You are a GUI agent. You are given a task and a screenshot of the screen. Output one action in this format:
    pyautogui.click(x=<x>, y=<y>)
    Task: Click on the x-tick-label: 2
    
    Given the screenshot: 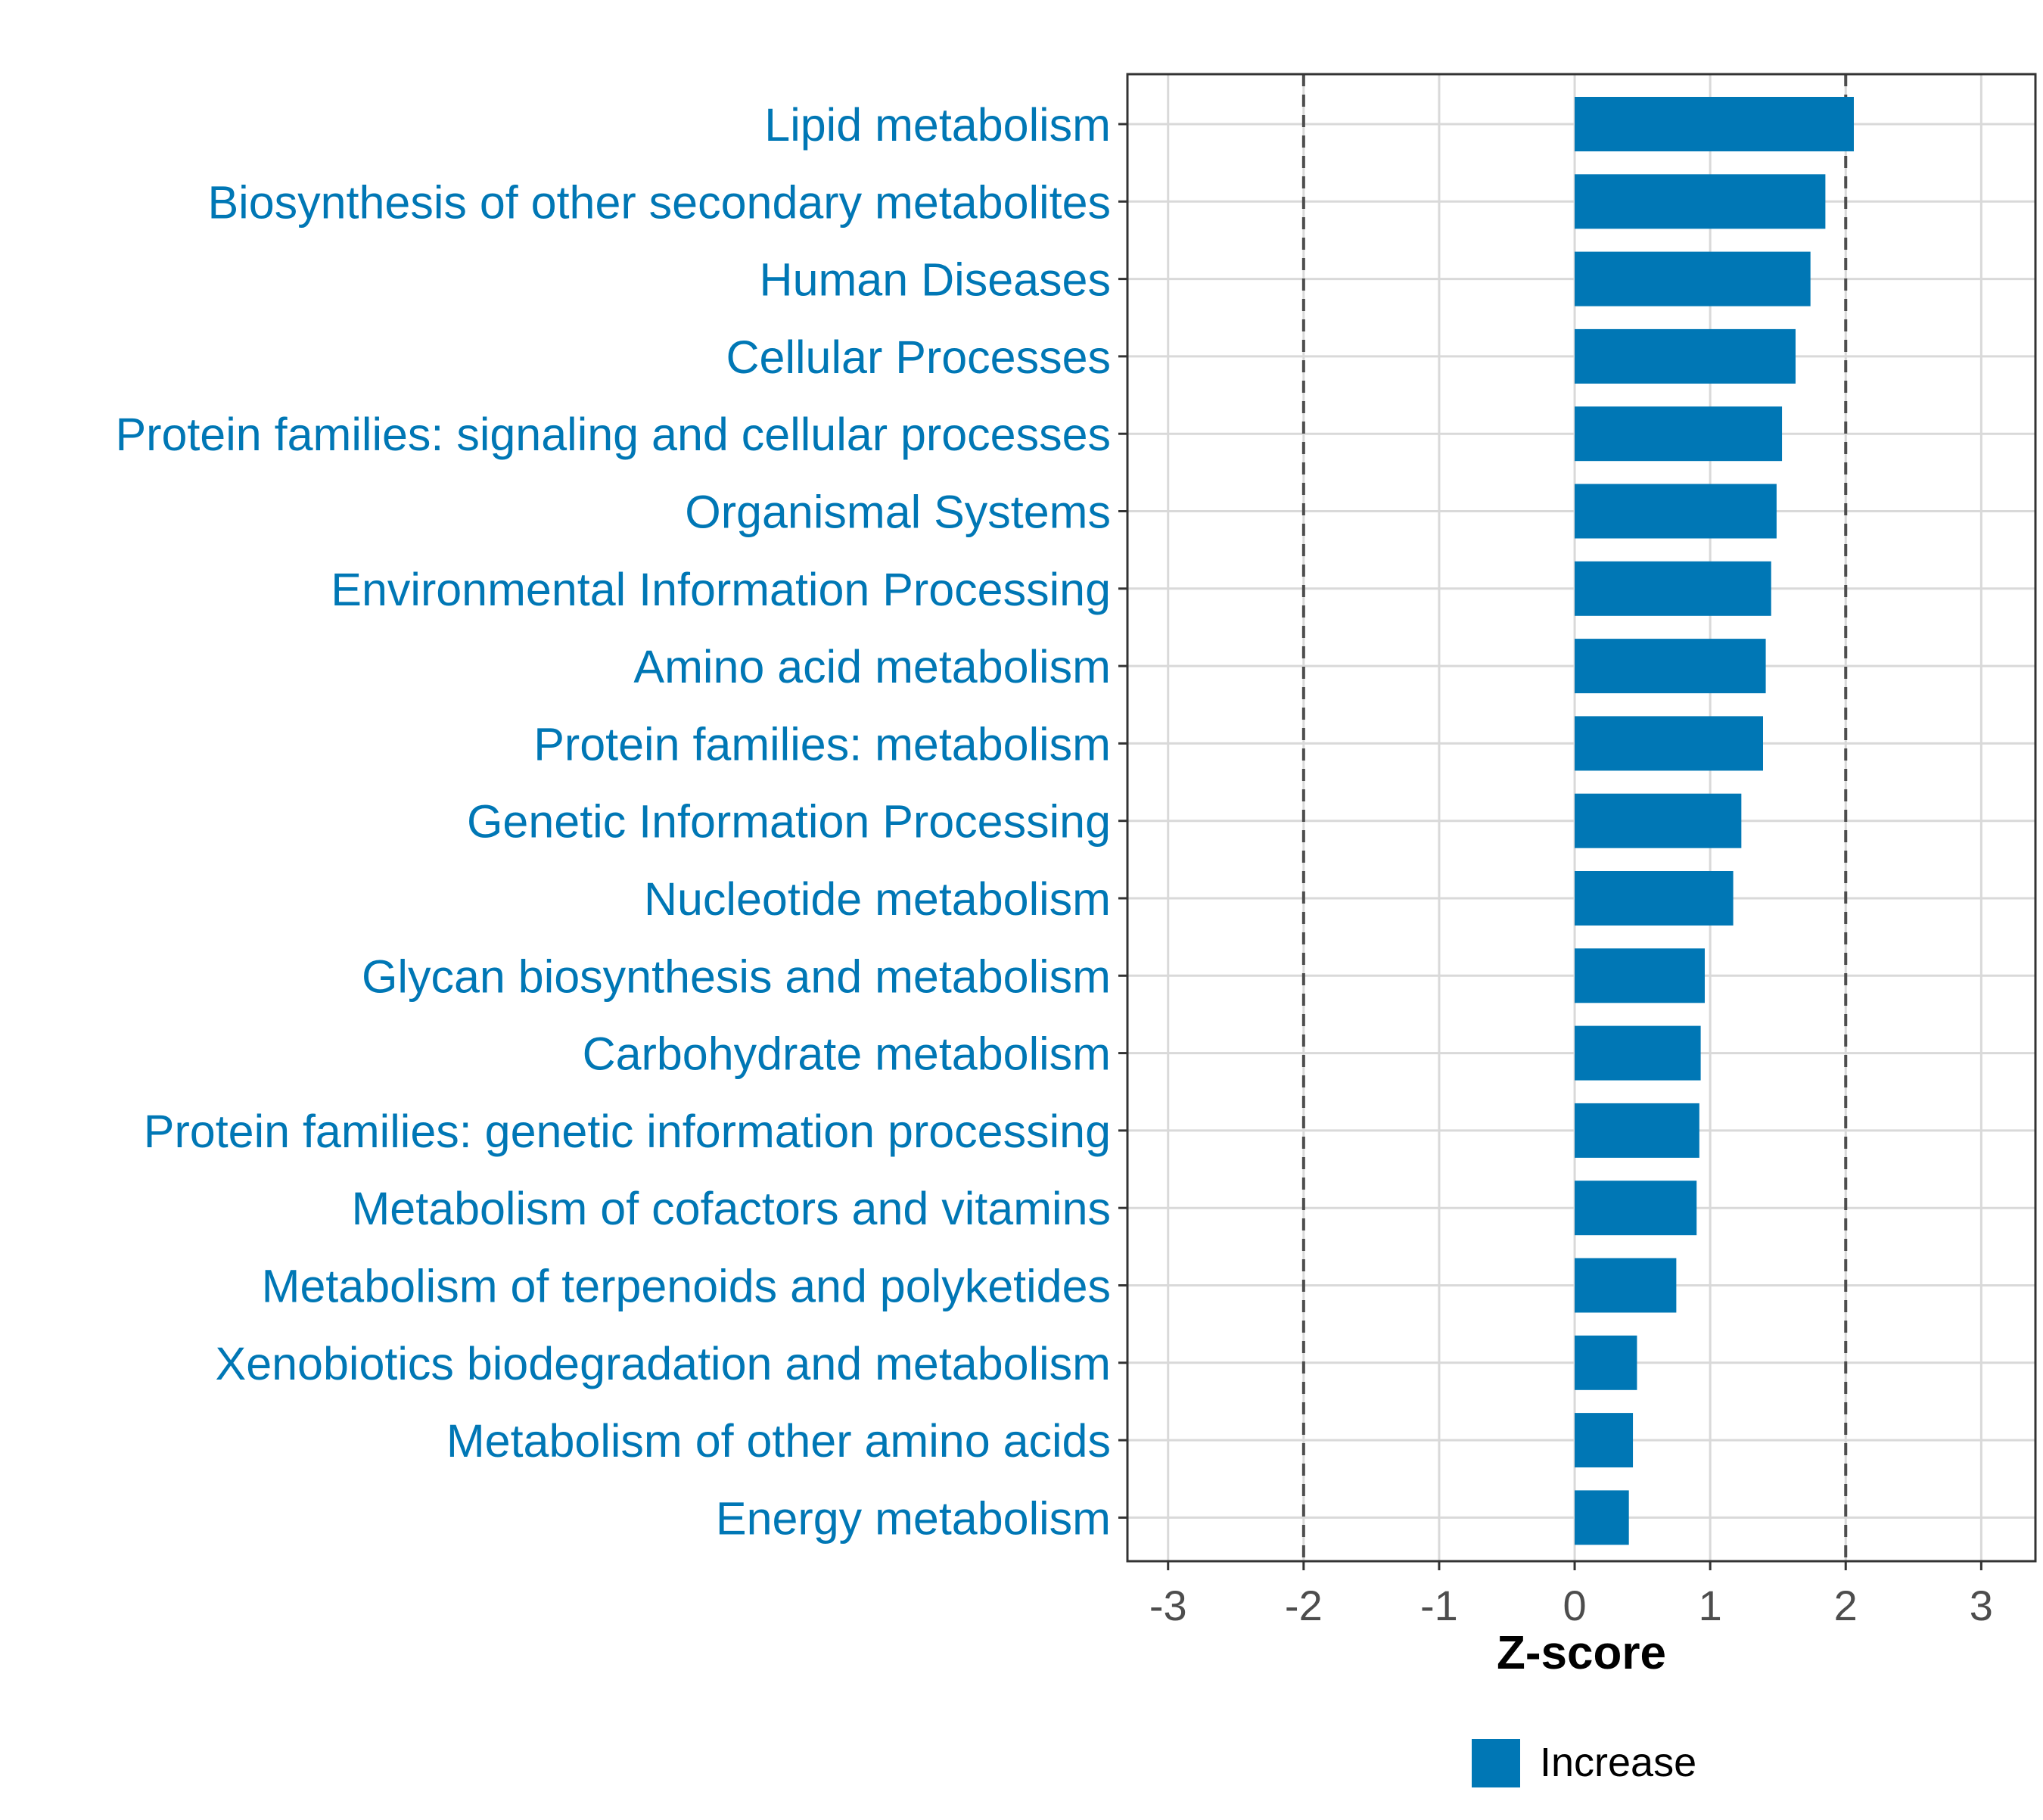 What is the action you would take?
    pyautogui.click(x=1846, y=1606)
    